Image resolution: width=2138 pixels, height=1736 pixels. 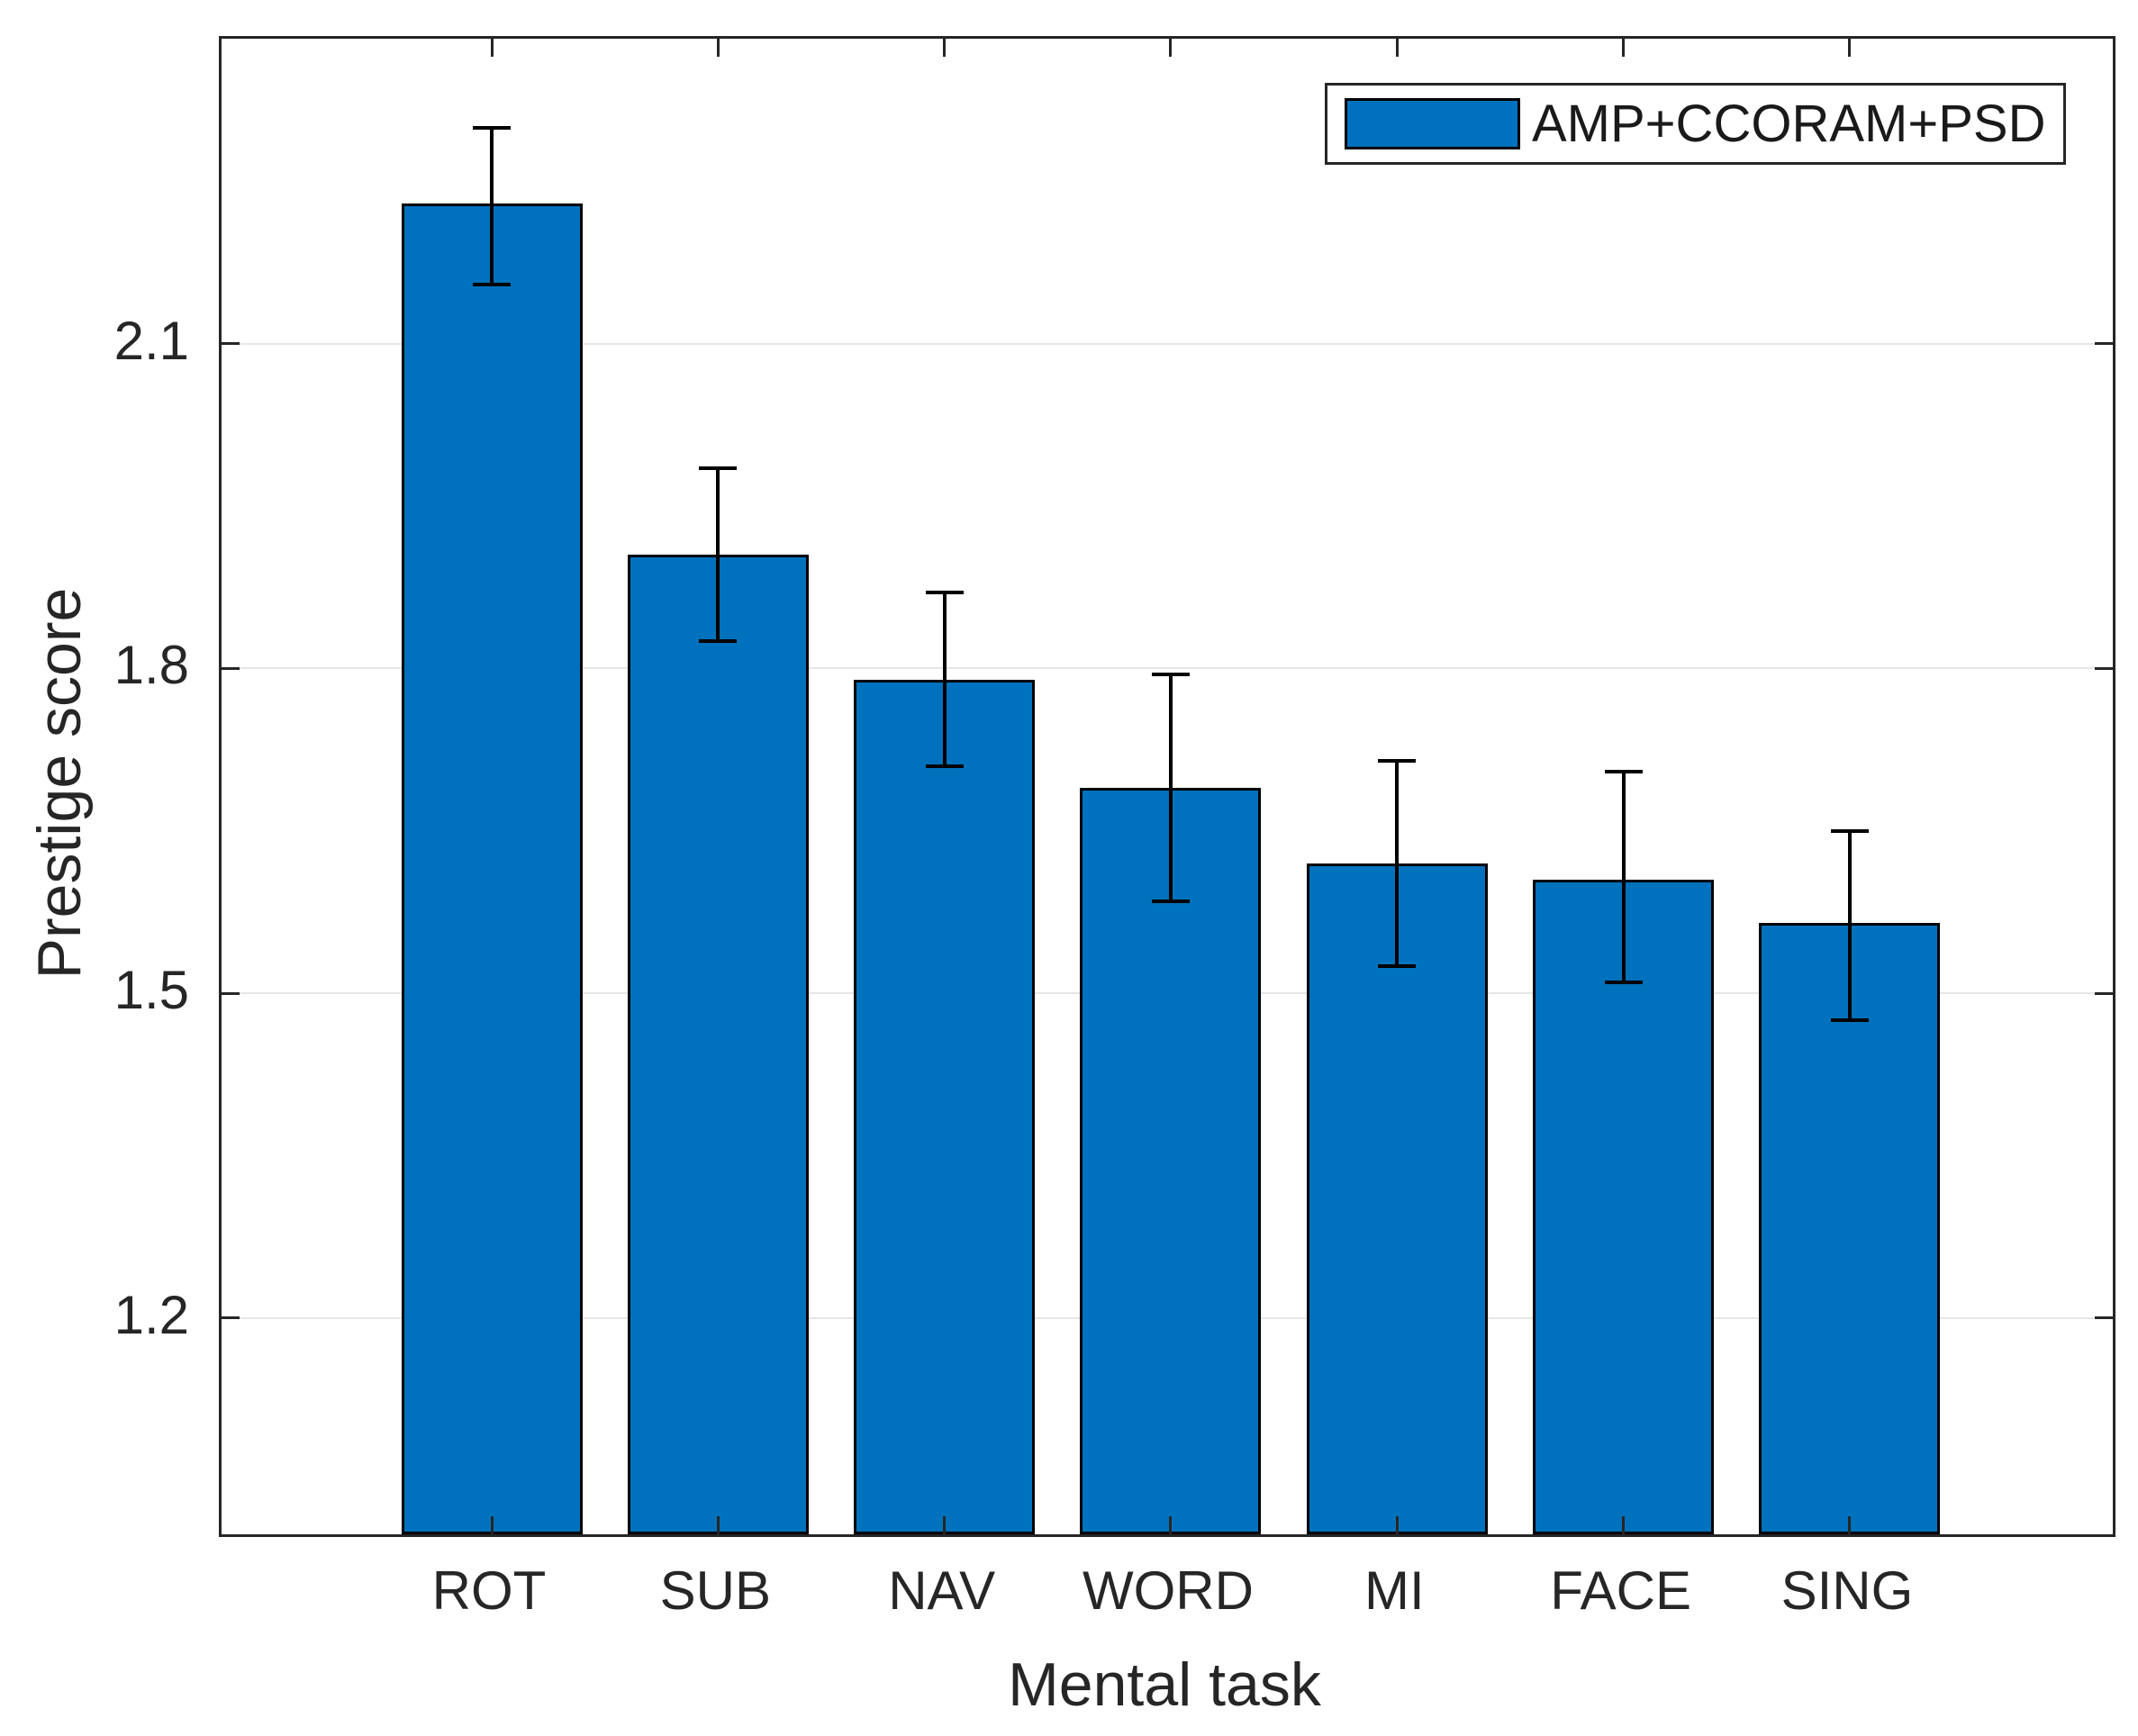 I want to click on x-tick-top-word, so click(x=1171, y=48).